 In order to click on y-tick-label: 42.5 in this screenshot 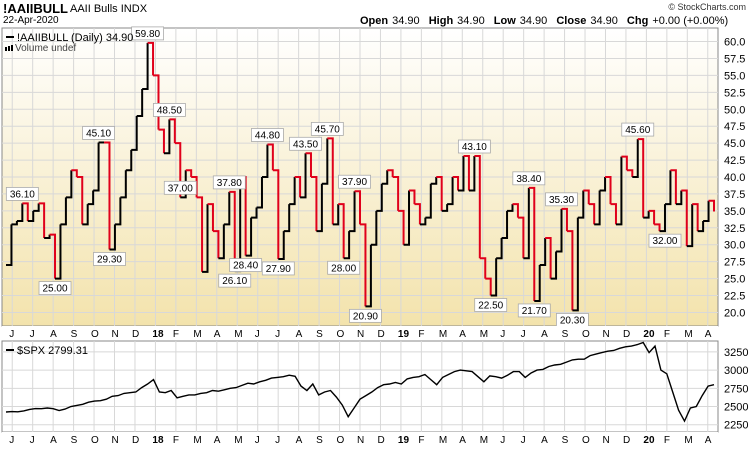, I will do `click(734, 161)`.